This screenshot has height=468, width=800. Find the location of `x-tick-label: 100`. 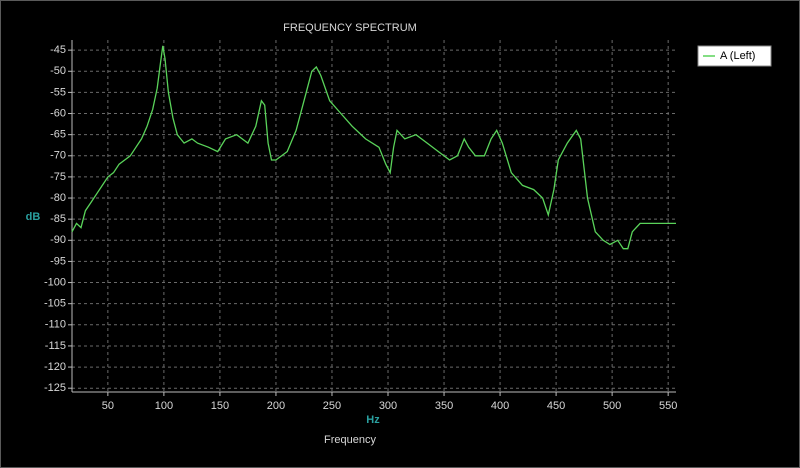

x-tick-label: 100 is located at coordinates (164, 406).